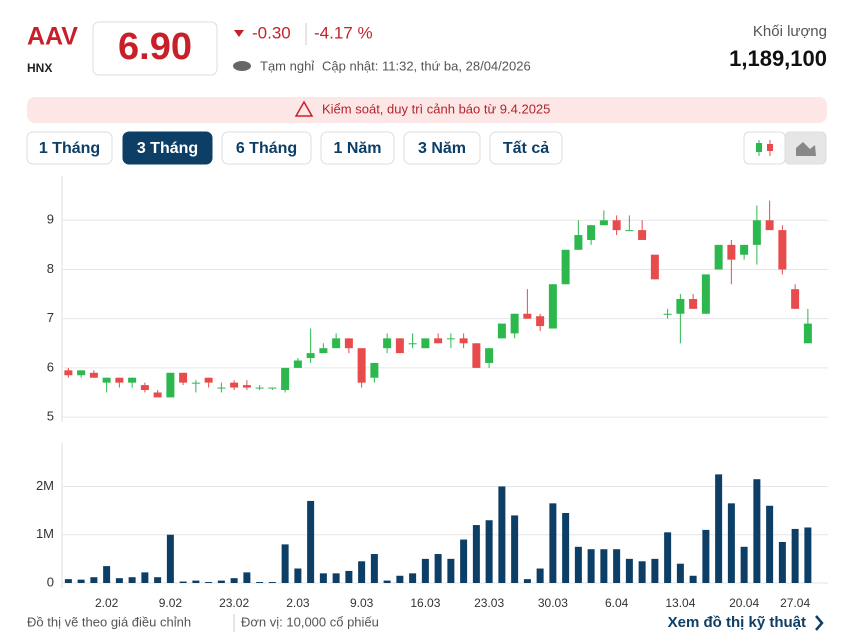  What do you see at coordinates (234, 603) in the screenshot?
I see `x-tick-label: 23.02` at bounding box center [234, 603].